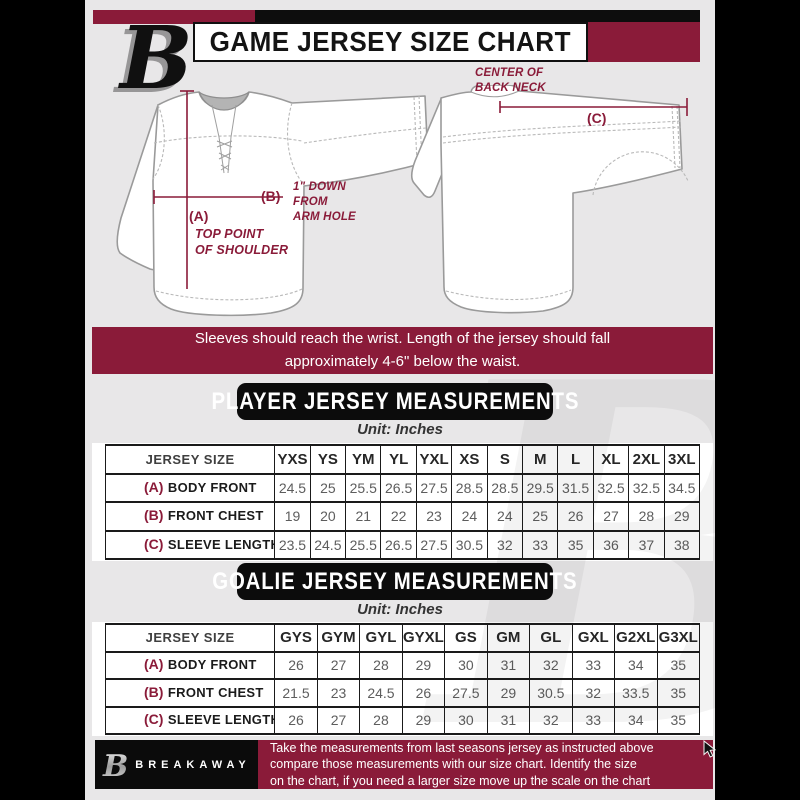 The image size is (800, 800). What do you see at coordinates (221, 544) in the screenshot?
I see `row-name: SLEEVE LENGTH` at bounding box center [221, 544].